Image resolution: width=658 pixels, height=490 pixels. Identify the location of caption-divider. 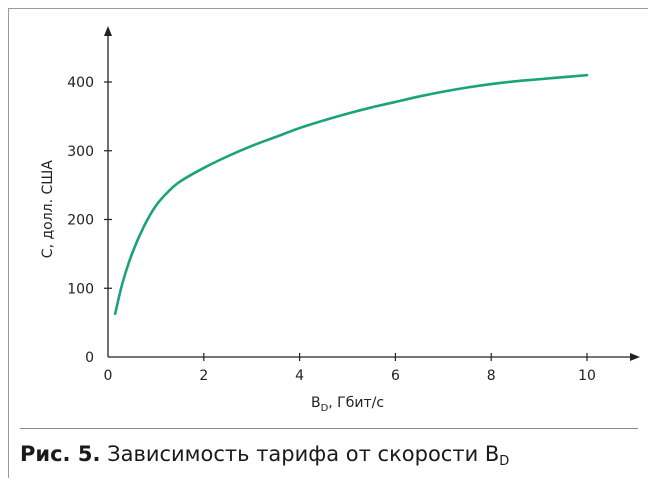
(329, 428).